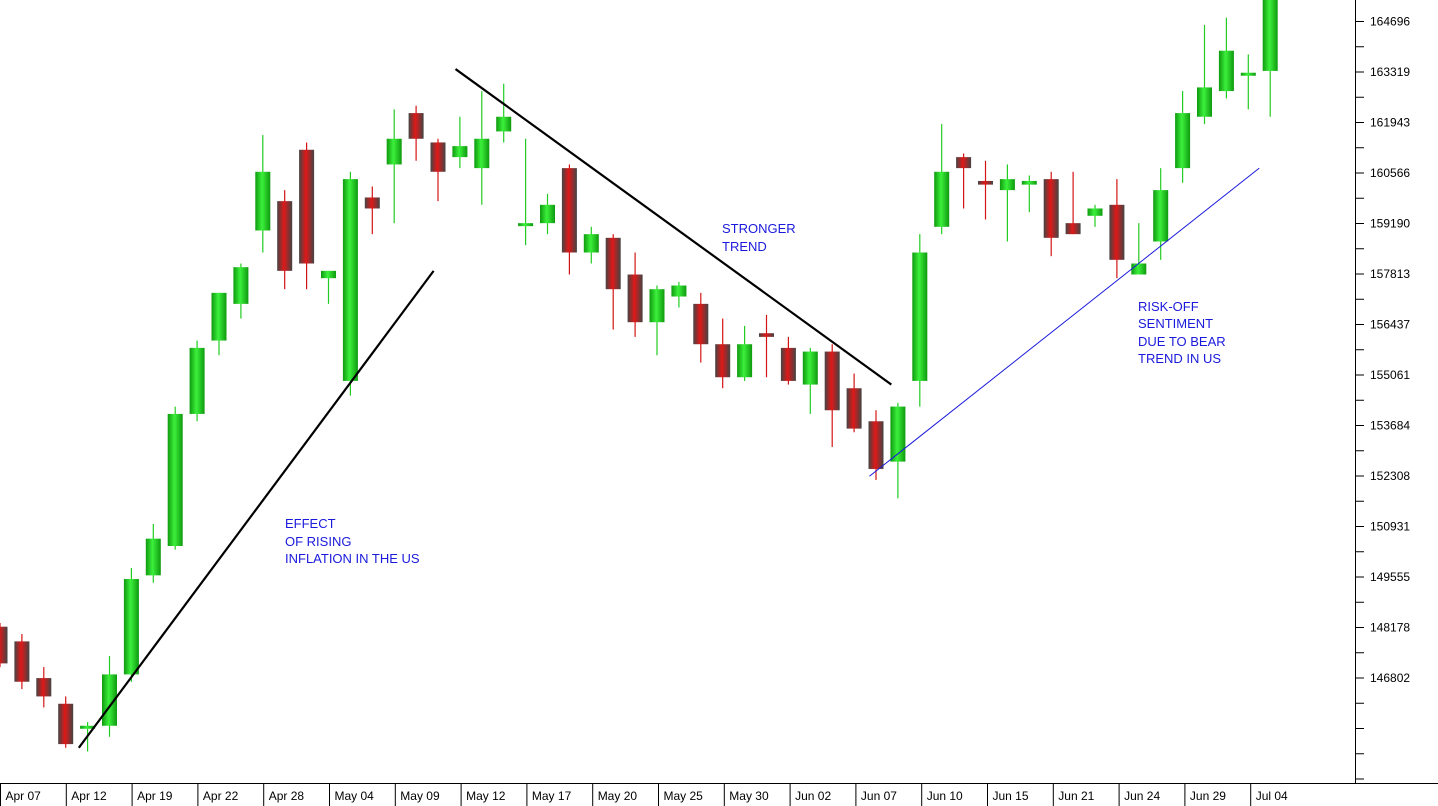 This screenshot has height=806, width=1438. I want to click on annotation-line: TREND IN US, so click(1179, 358).